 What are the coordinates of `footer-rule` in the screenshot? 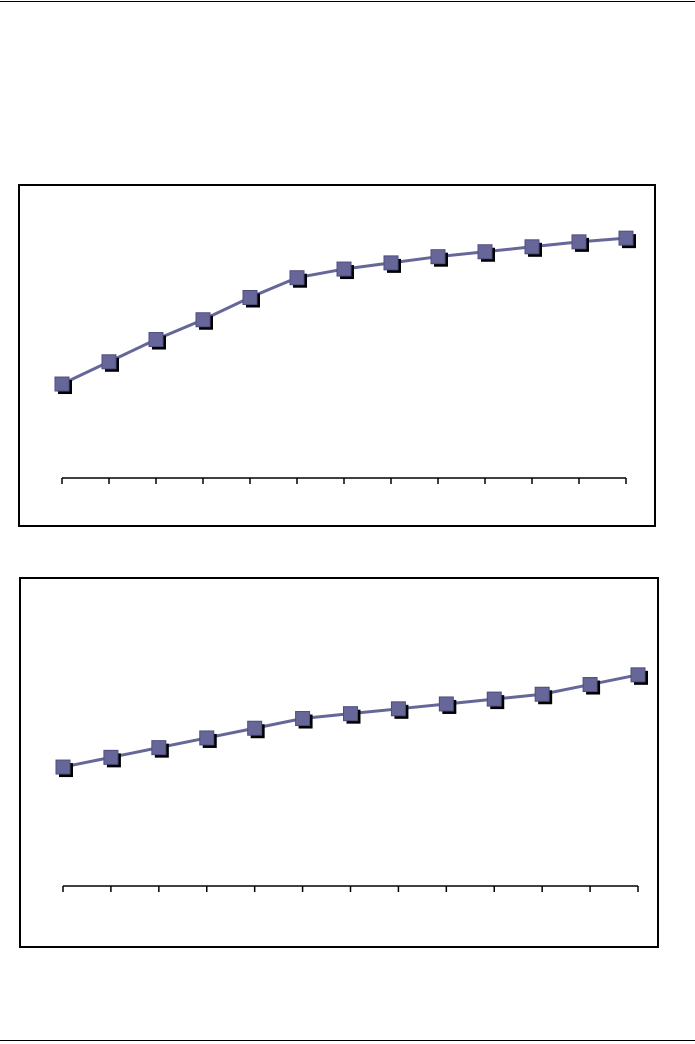 It's located at (347, 1040).